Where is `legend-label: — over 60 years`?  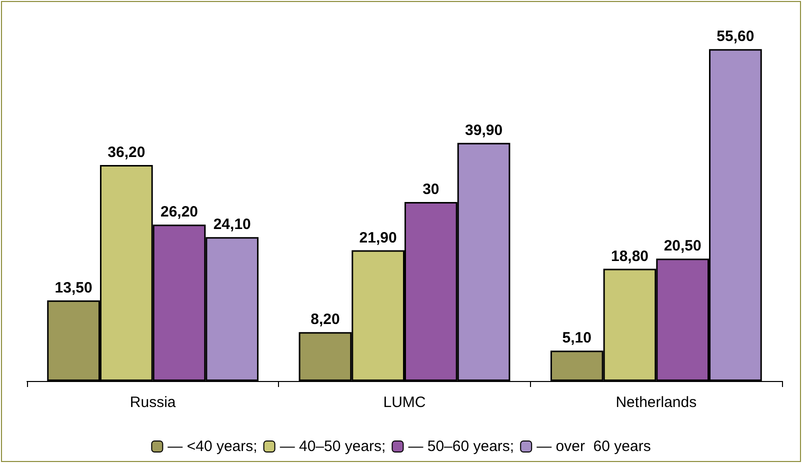
legend-label: — over 60 years is located at coordinates (593, 446).